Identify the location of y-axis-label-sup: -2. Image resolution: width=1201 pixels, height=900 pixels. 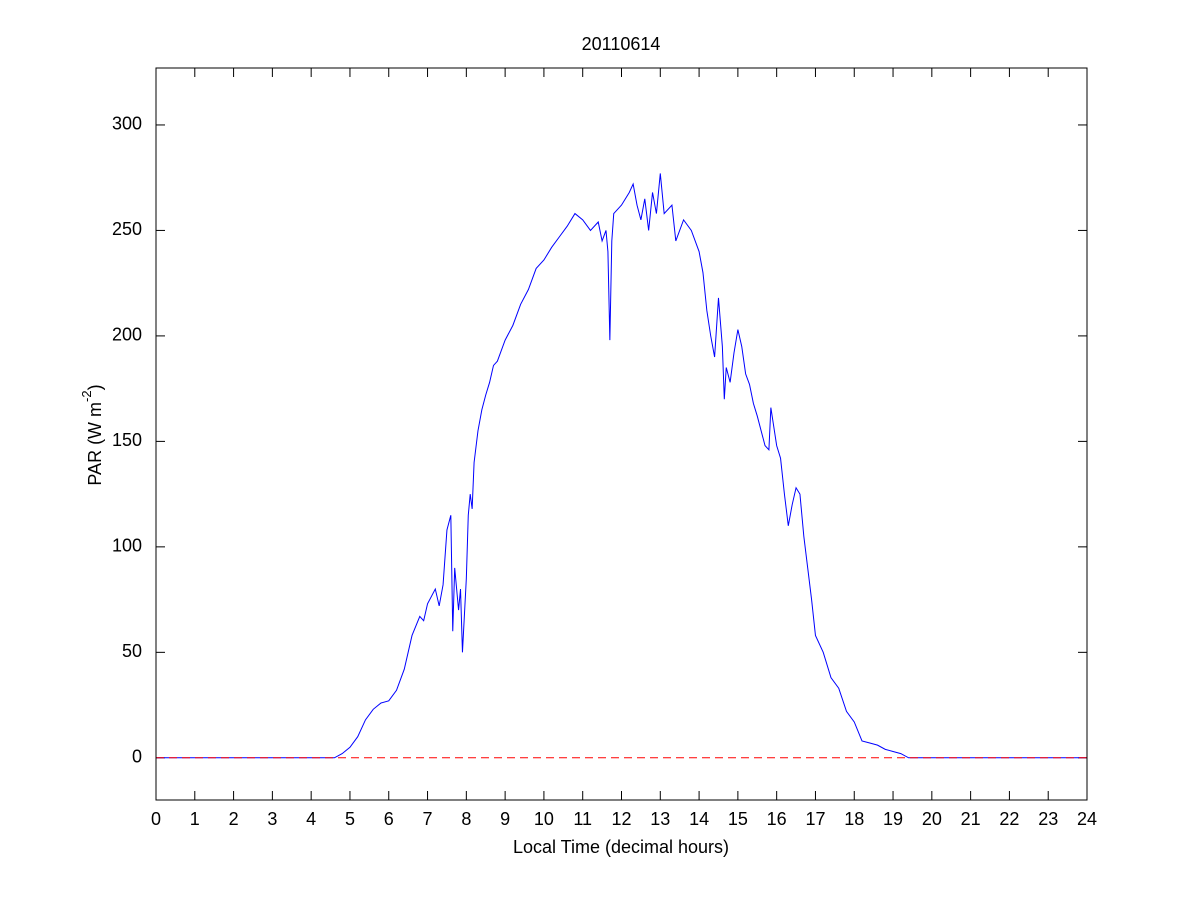
(86, 396).